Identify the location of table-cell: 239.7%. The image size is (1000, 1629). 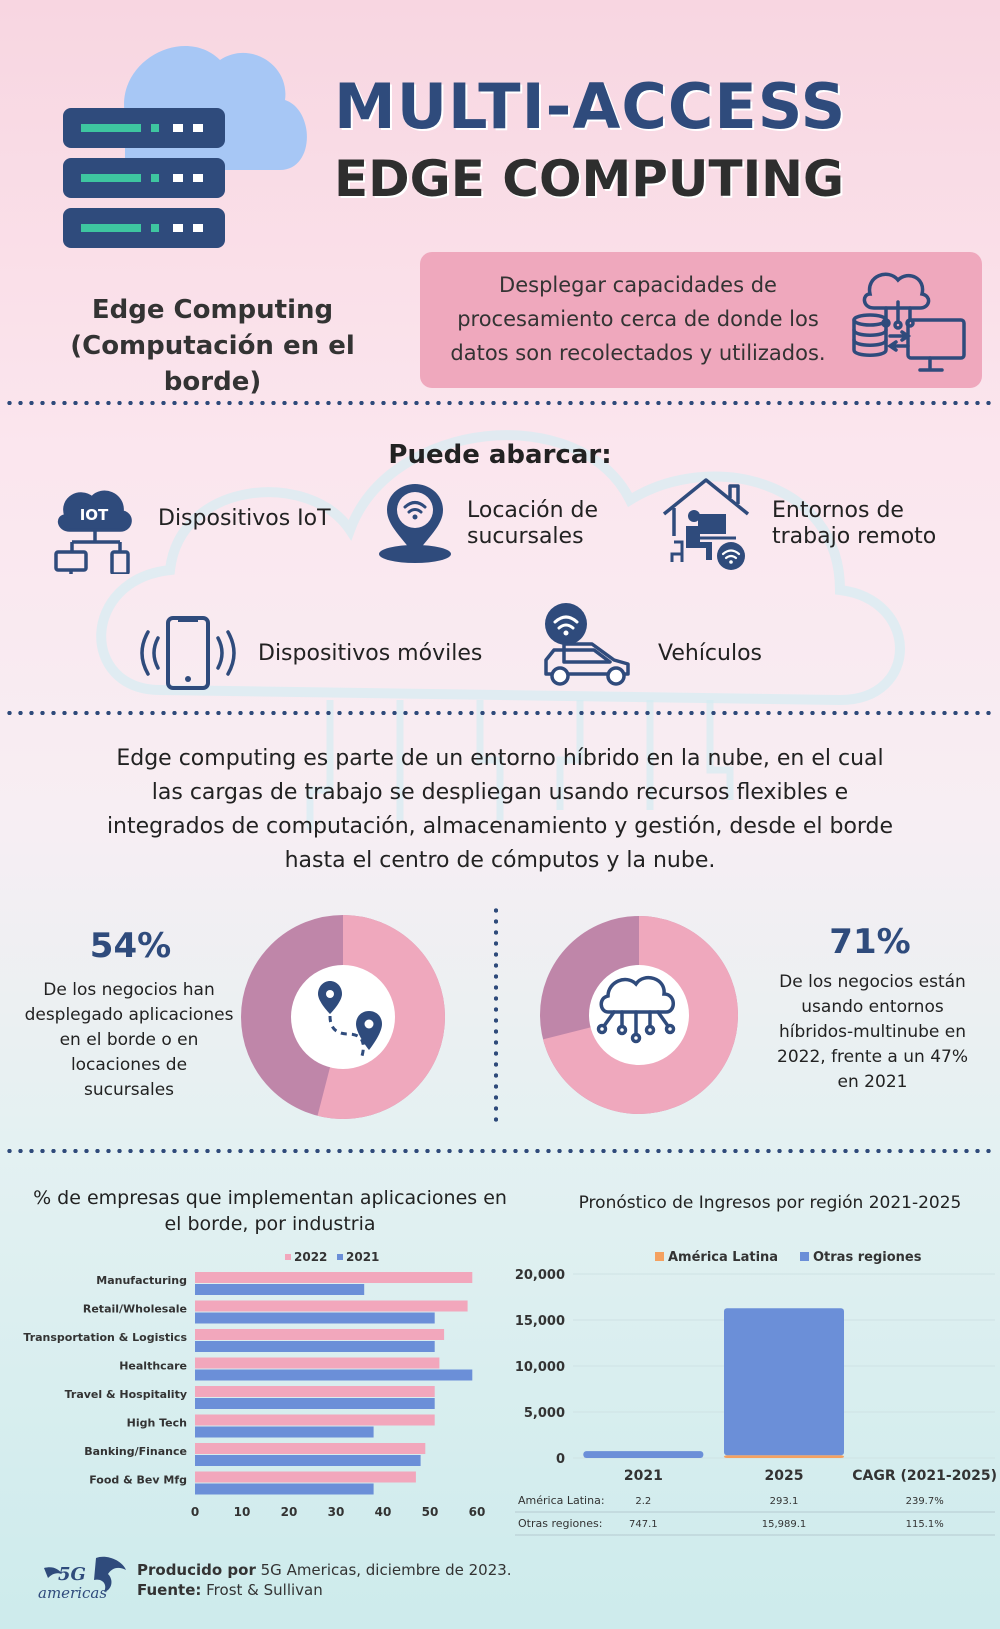
(925, 1501).